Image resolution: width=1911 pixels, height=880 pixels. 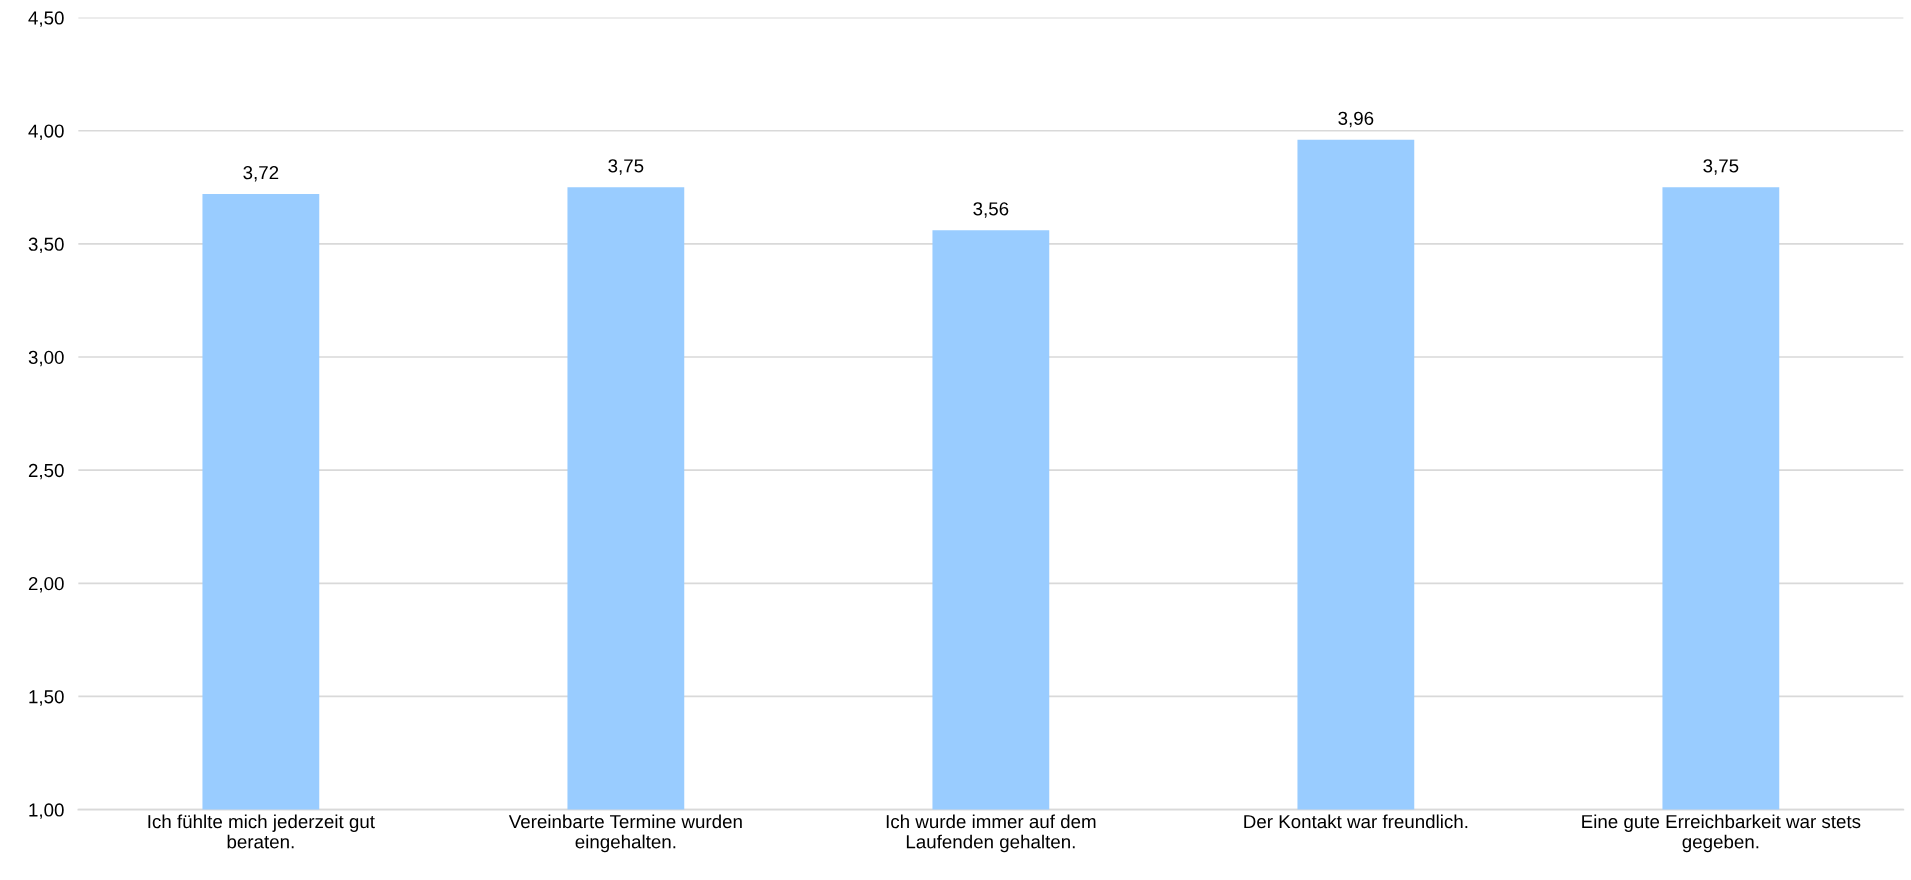 I want to click on x-tick-label: Vereinbarte Termine wurden eingehalten., so click(x=625, y=833).